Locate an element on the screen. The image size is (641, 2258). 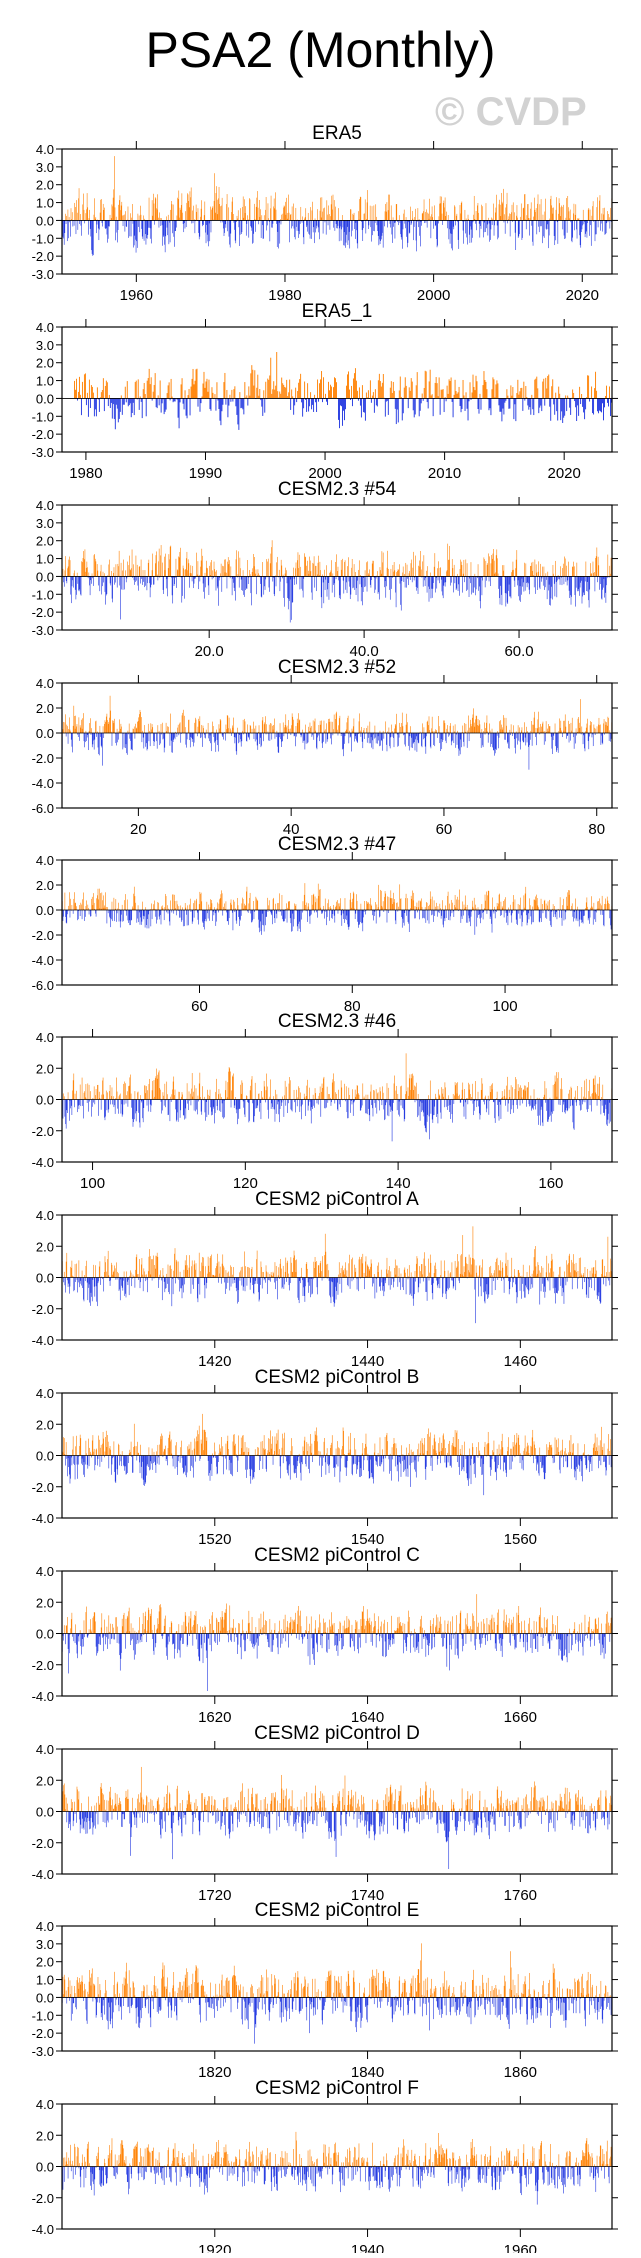
y-tick-label: 0.0 is located at coordinates (45, 910).